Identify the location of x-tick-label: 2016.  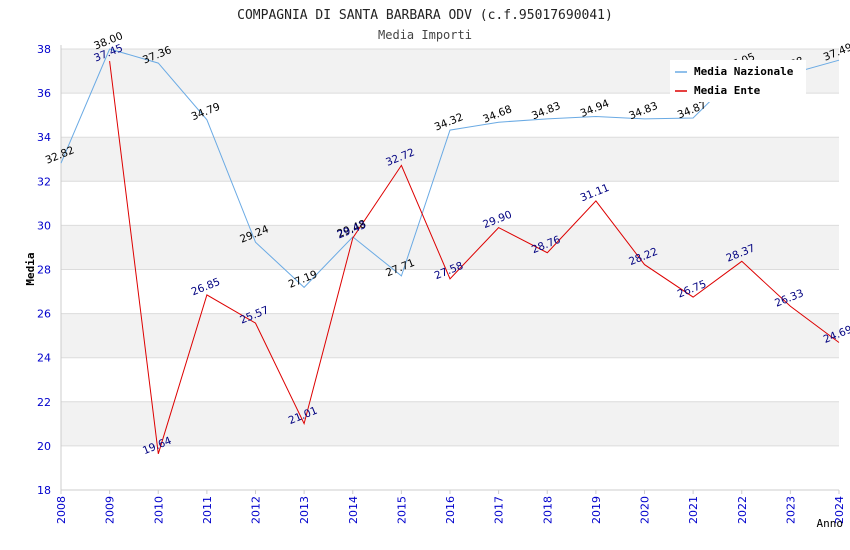
(450, 510).